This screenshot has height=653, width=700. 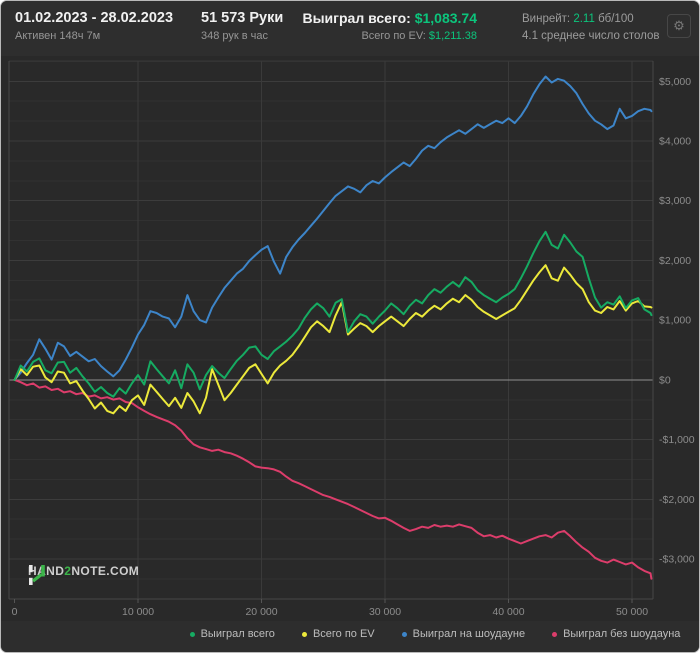 I want to click on legend-label: Выиграл всего, so click(x=237, y=634).